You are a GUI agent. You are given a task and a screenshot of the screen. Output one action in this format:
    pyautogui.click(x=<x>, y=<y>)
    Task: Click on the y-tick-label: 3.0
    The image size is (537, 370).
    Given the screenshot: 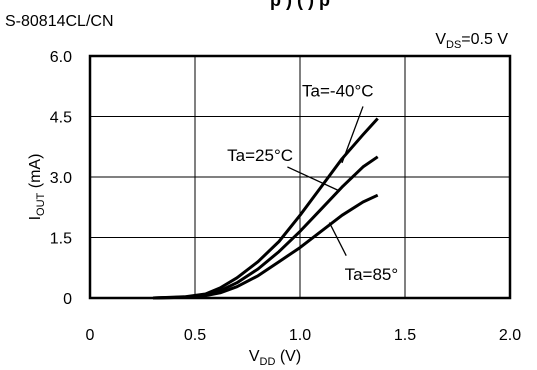 What is the action you would take?
    pyautogui.click(x=61, y=178)
    